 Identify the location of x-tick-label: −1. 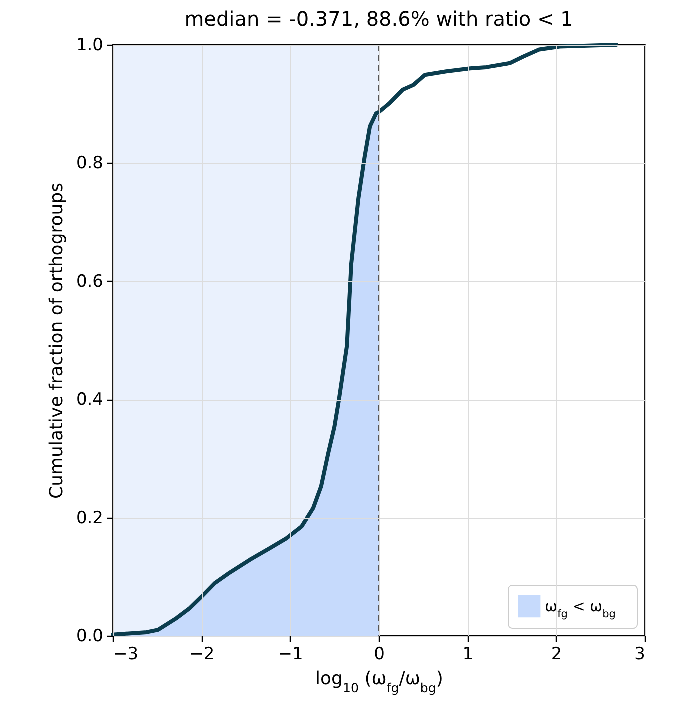
(291, 654).